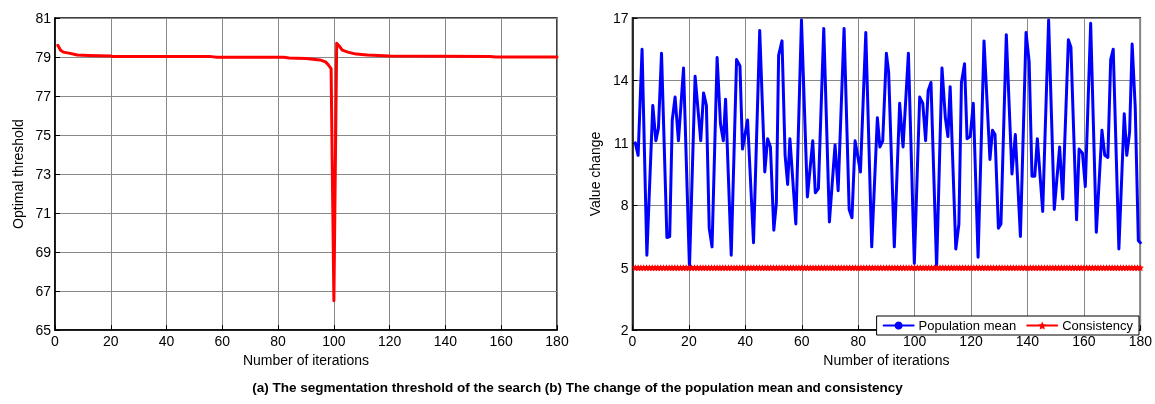 The width and height of the screenshot is (1155, 404). I want to click on y-tick-label: 11, so click(621, 142).